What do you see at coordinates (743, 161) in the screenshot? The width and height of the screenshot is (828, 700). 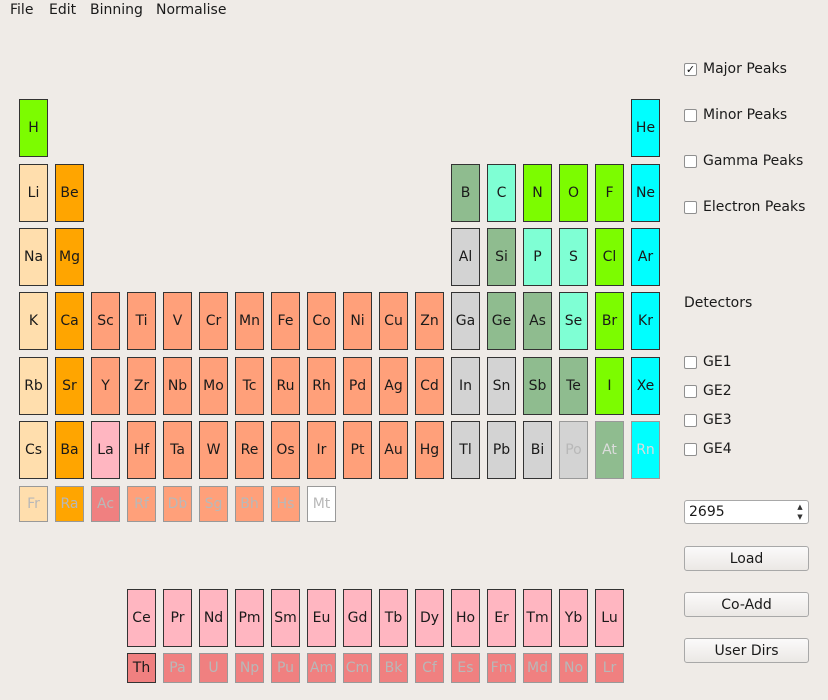 I see `gamma-peaks-checkbox: Gamma Peaks` at bounding box center [743, 161].